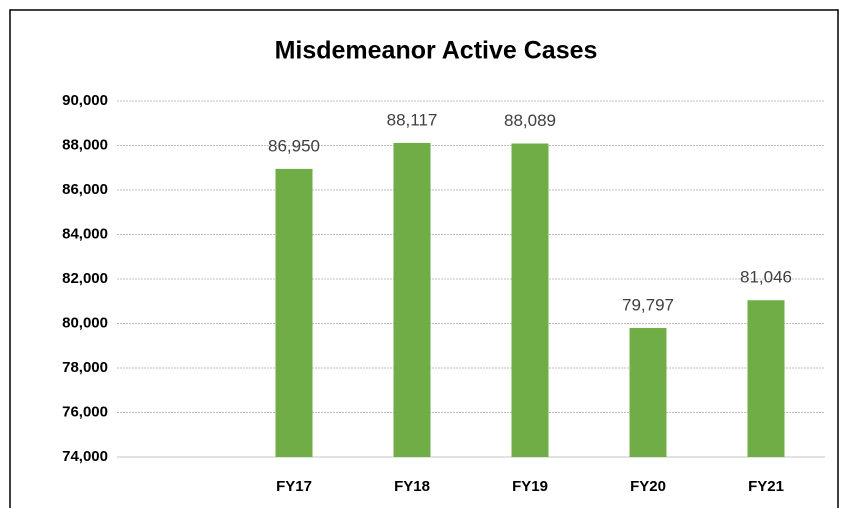 The width and height of the screenshot is (841, 508). What do you see at coordinates (85, 100) in the screenshot?
I see `y-tick-label: 90,000` at bounding box center [85, 100].